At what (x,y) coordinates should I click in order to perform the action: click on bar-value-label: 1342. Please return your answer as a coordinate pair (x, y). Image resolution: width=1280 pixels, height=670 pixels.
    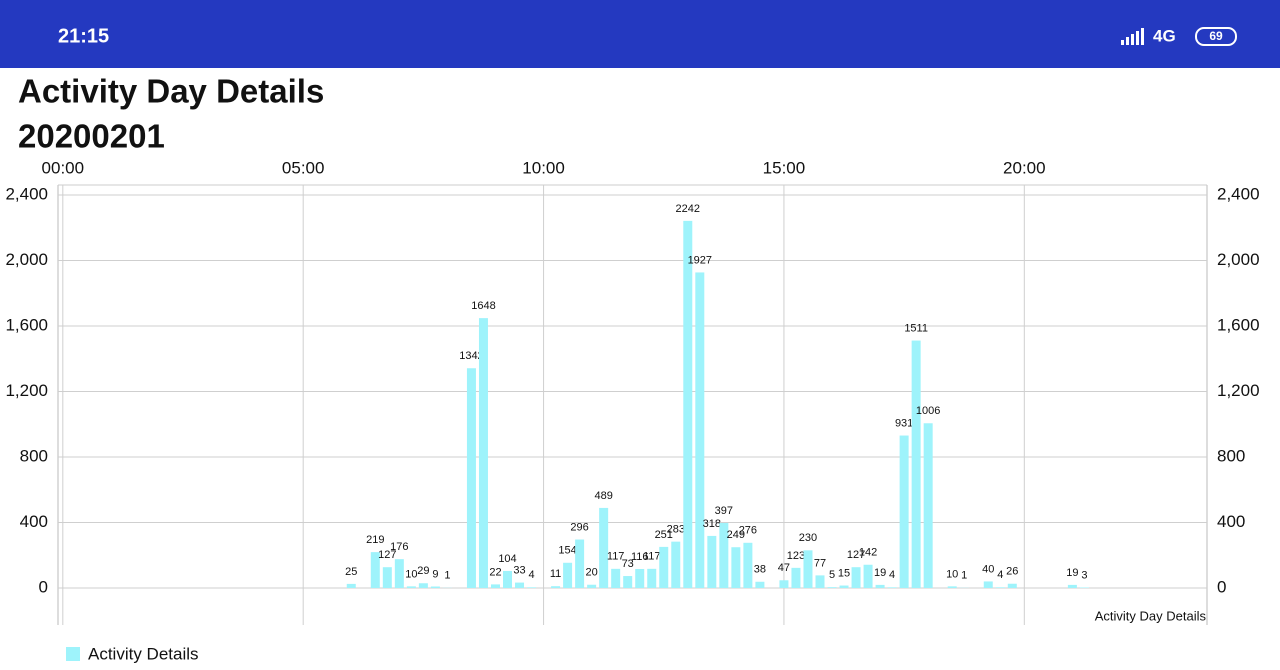
    Looking at the image, I should click on (471, 356).